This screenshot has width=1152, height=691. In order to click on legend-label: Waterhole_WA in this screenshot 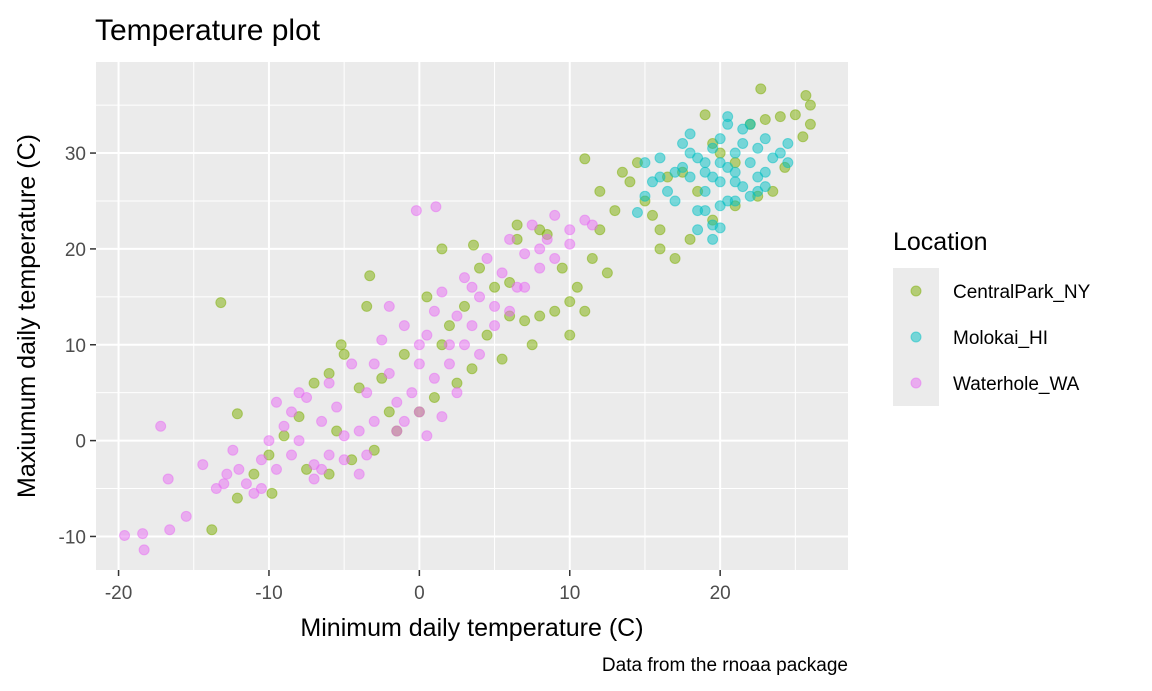, I will do `click(1016, 384)`.